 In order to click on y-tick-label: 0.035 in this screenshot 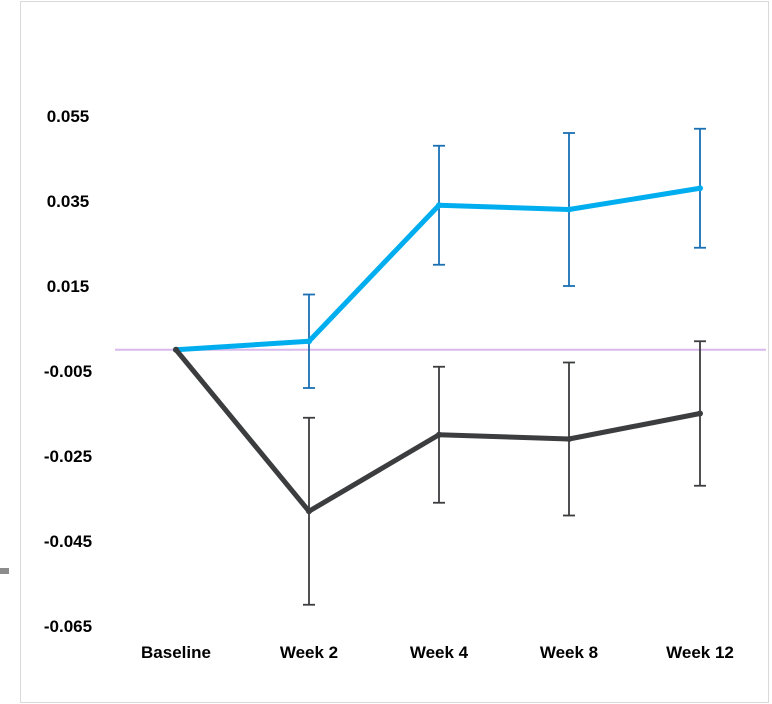, I will do `click(68, 201)`.